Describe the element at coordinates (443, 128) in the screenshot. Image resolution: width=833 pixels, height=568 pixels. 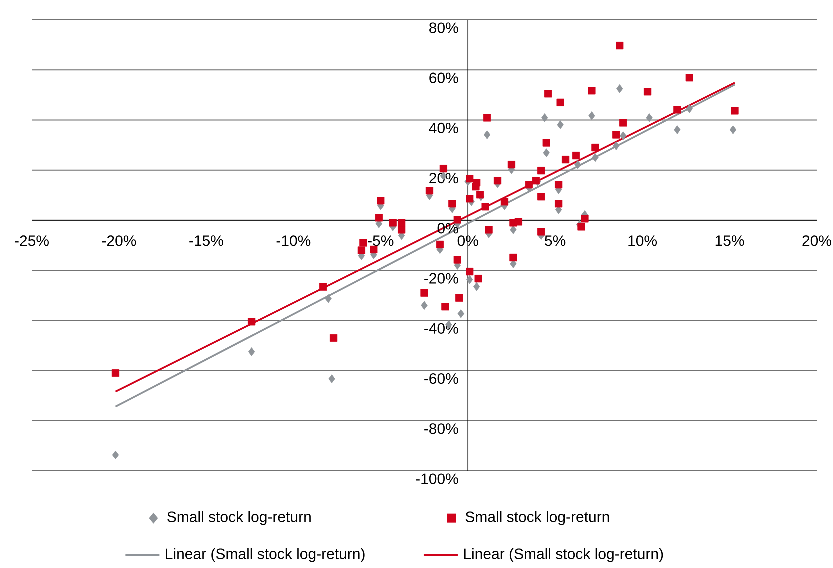
I see `y-tick-label: 40%` at that location.